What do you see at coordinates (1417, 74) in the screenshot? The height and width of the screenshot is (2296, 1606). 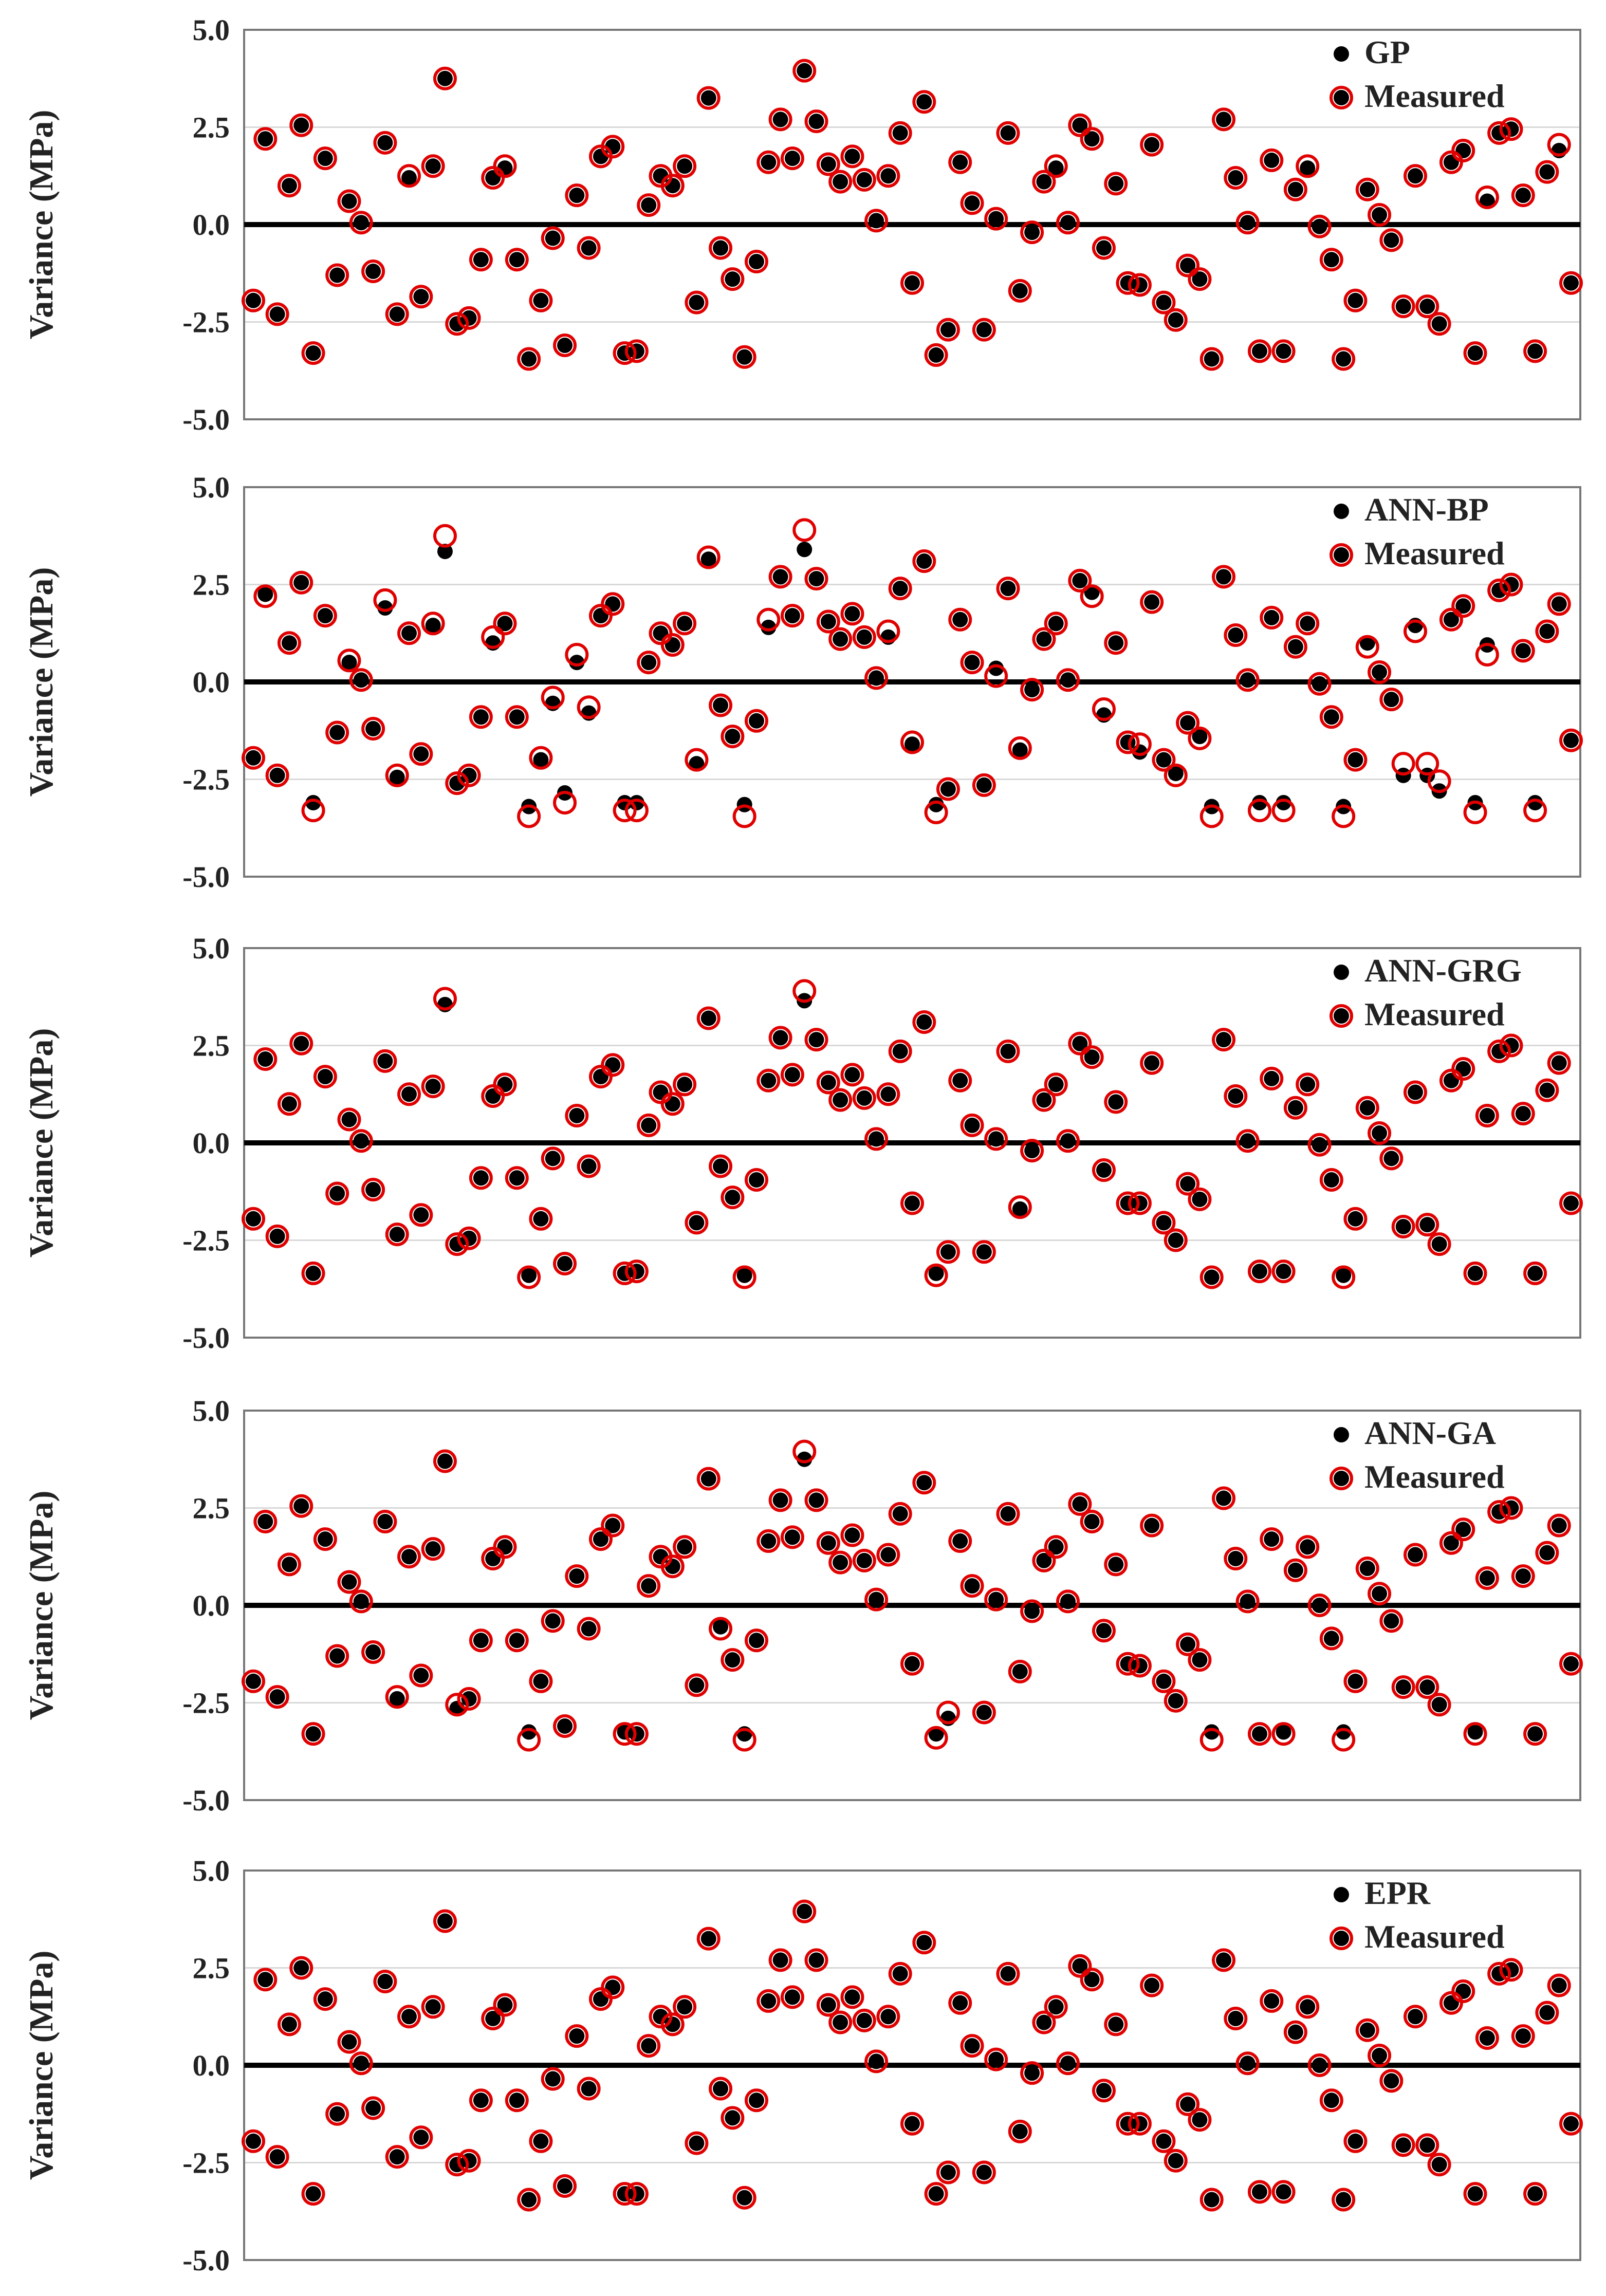 I see `legend: GP Measured` at bounding box center [1417, 74].